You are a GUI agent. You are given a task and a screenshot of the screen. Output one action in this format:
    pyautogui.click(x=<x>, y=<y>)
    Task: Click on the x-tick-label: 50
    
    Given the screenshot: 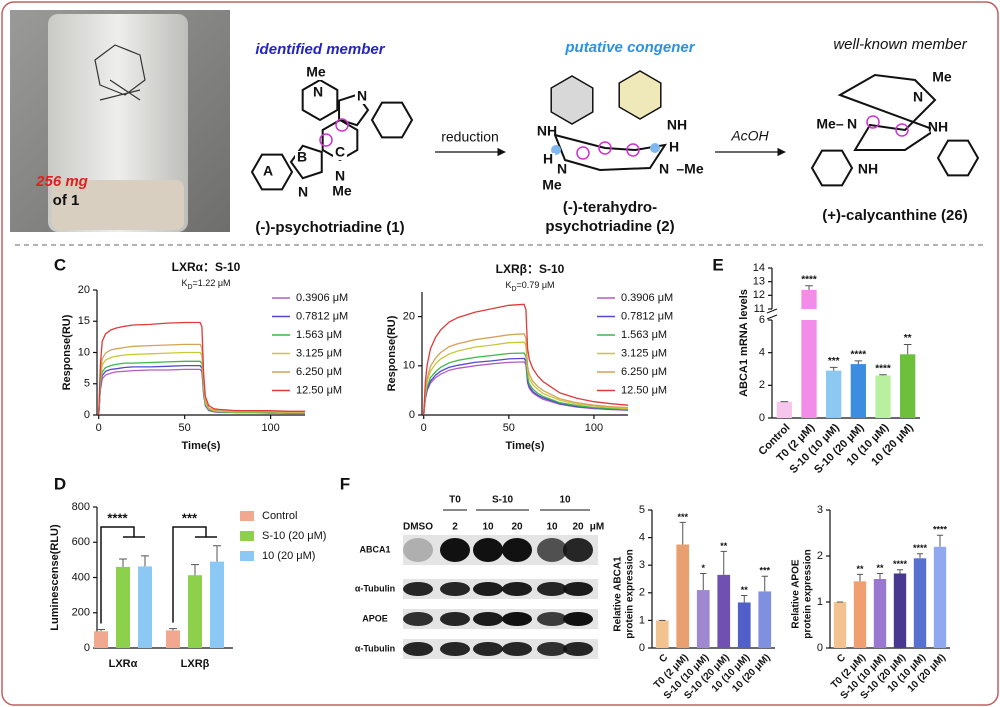 What is the action you would take?
    pyautogui.click(x=509, y=428)
    